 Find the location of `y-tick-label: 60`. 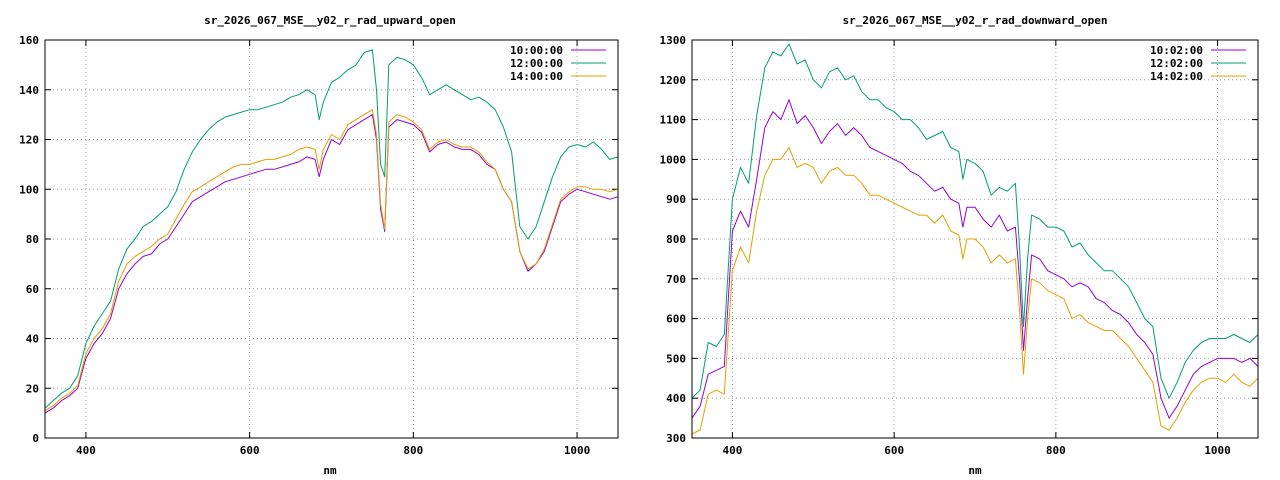

y-tick-label: 60 is located at coordinates (32, 289).